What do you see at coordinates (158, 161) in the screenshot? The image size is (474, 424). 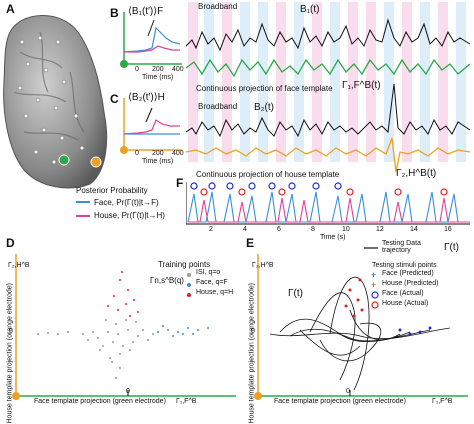 I see `panel-c-xlabel: Time (ms)` at bounding box center [158, 161].